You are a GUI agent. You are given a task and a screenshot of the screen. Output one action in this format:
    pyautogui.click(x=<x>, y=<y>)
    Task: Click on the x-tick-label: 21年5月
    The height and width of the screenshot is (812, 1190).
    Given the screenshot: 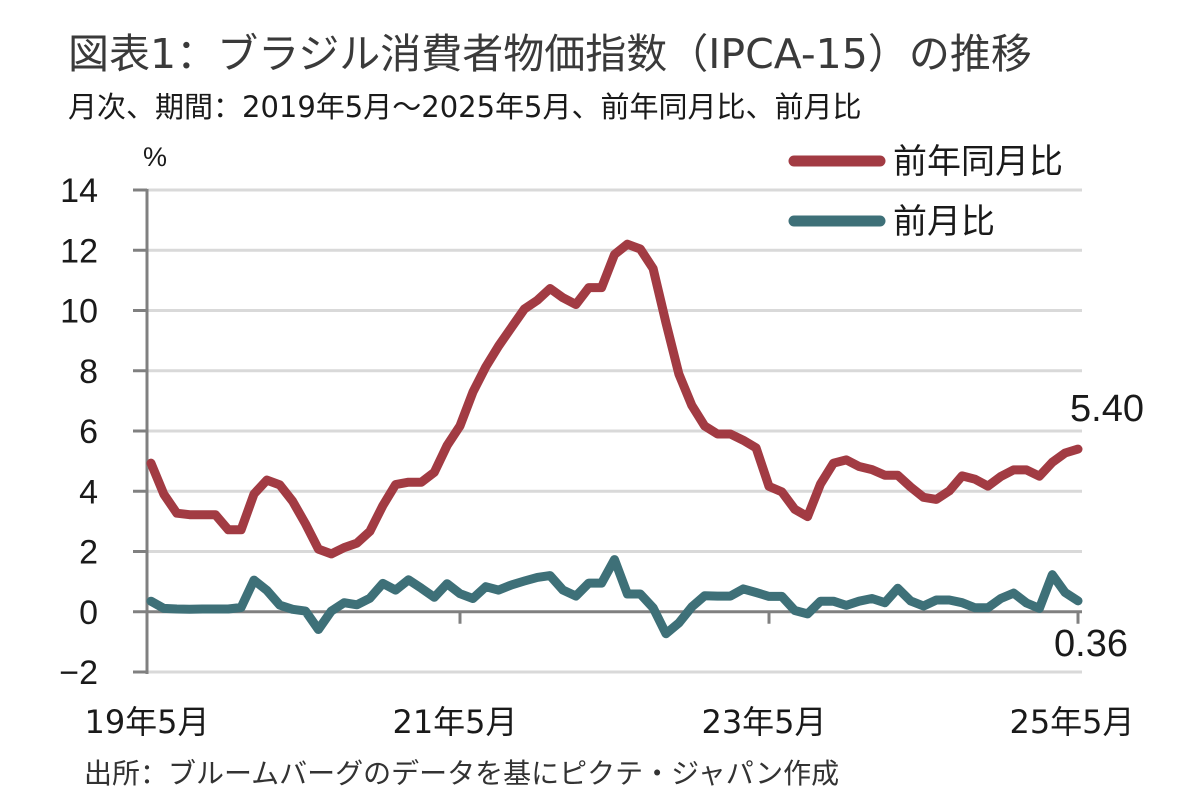 What is the action you would take?
    pyautogui.click(x=454, y=722)
    